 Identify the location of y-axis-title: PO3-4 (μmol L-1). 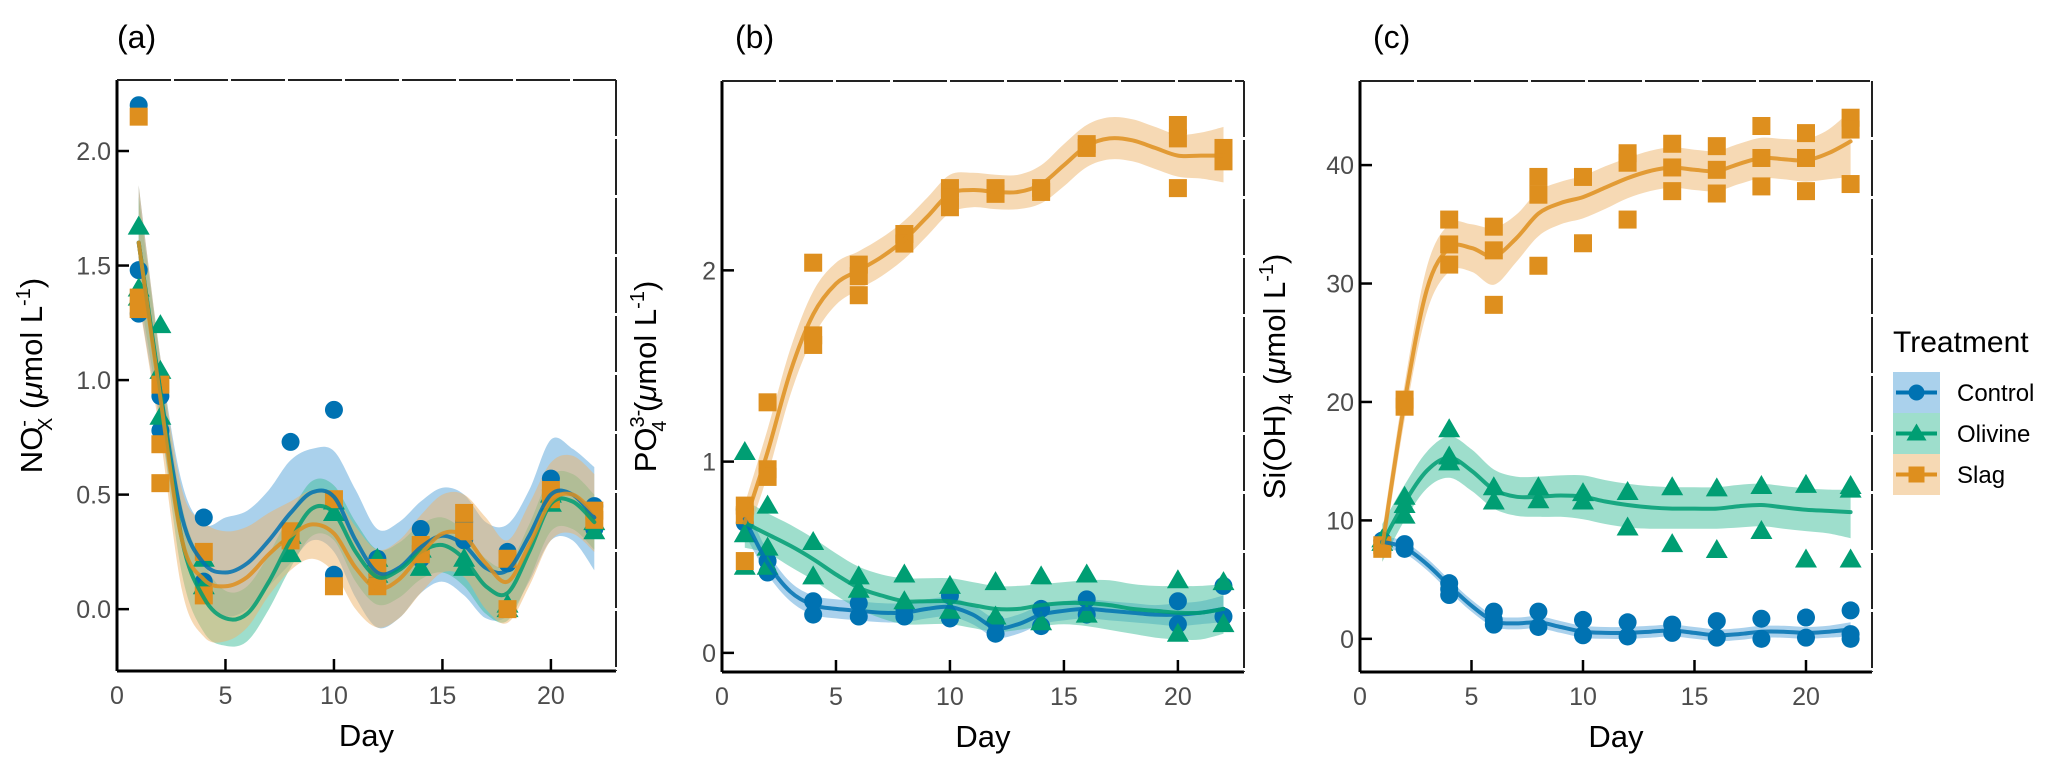
(649, 377).